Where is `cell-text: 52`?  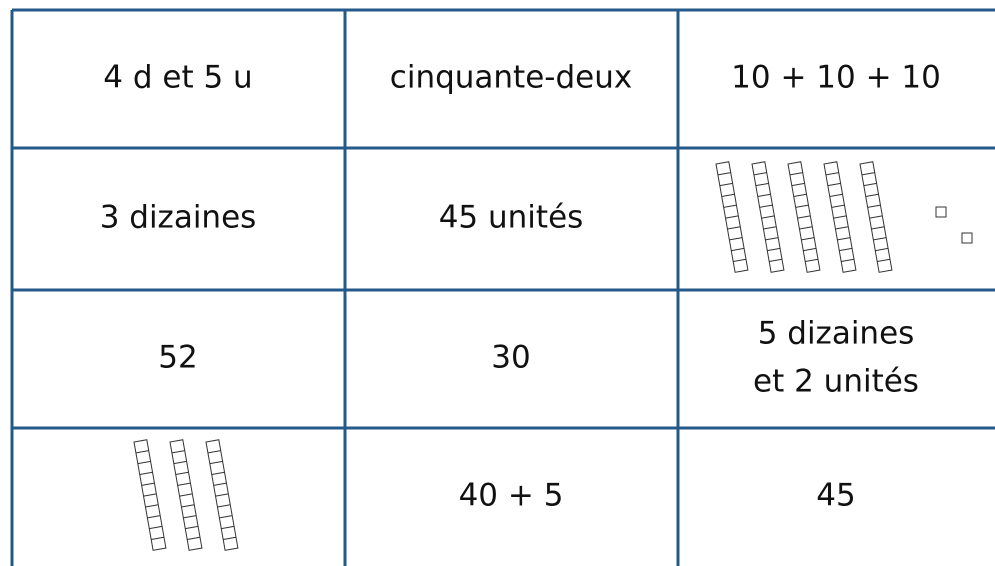
cell-text: 52 is located at coordinates (177, 358).